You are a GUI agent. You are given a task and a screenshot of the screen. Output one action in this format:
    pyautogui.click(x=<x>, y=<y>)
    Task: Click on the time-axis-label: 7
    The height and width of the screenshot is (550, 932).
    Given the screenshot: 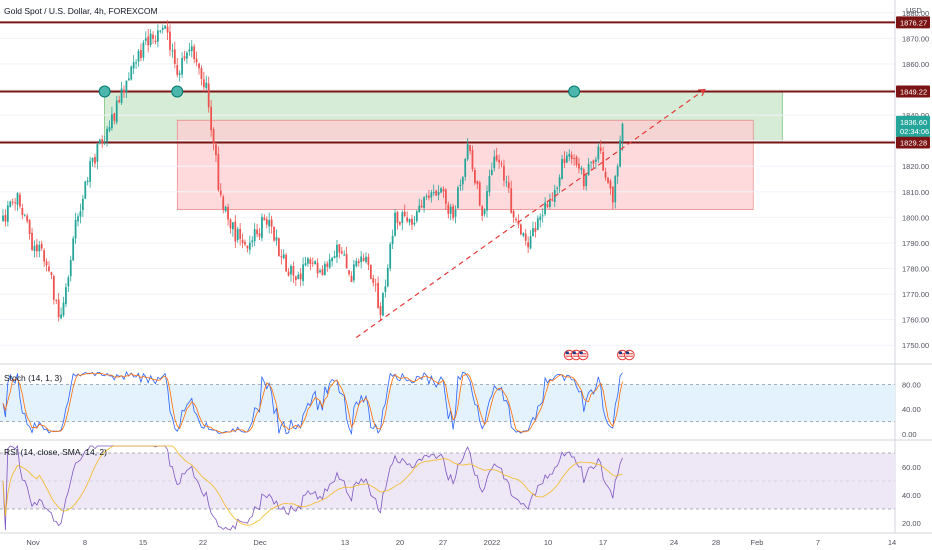 What is the action you would take?
    pyautogui.click(x=818, y=542)
    